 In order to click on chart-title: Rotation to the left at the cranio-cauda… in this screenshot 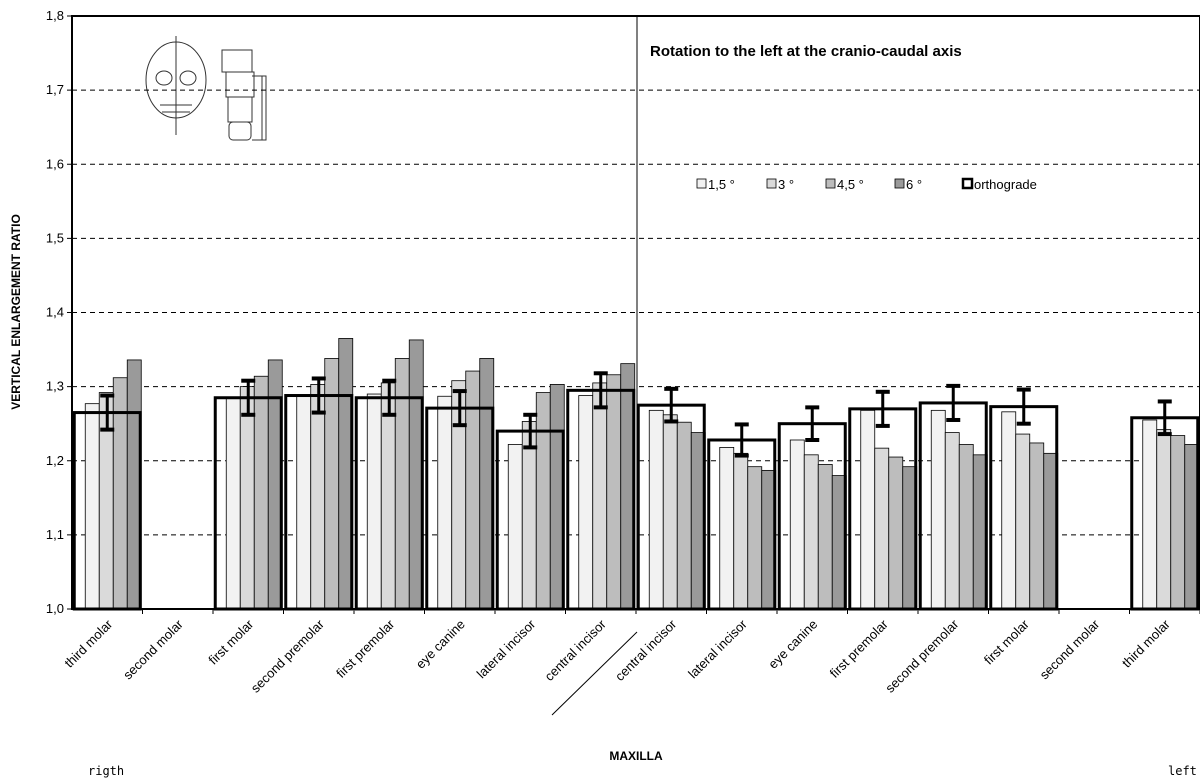, I will do `click(806, 51)`.